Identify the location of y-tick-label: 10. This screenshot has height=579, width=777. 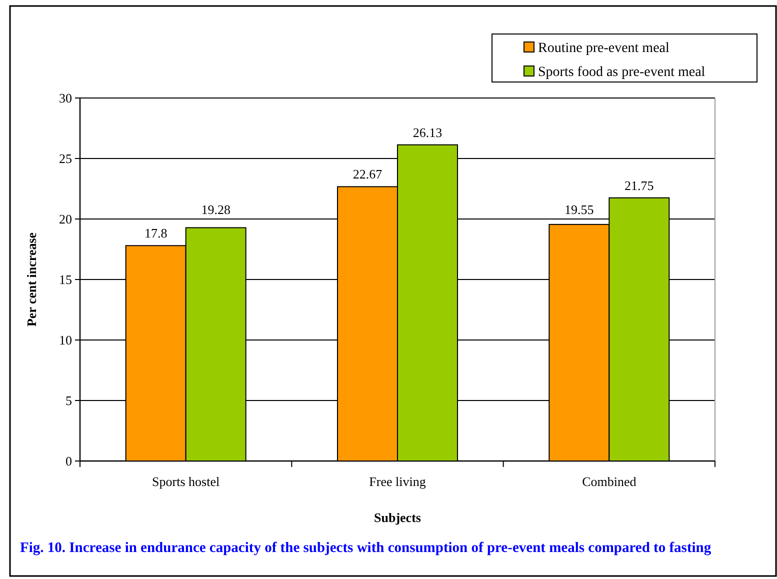
(65, 340).